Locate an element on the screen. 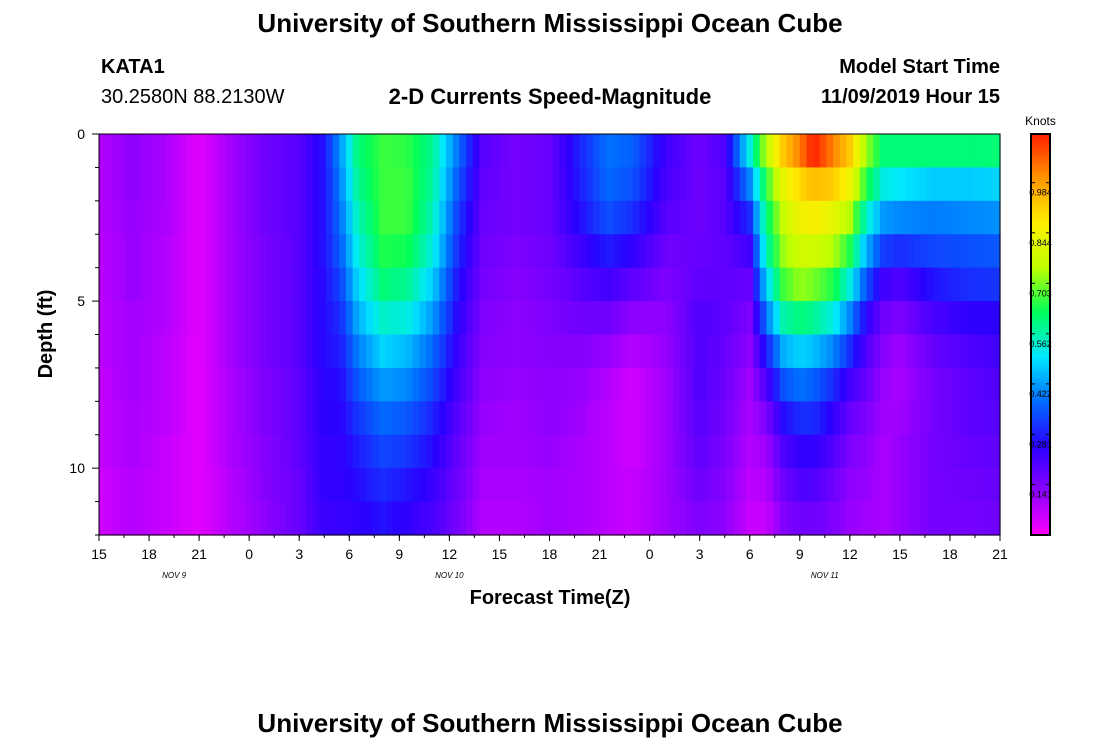 The height and width of the screenshot is (750, 1100). x-tick-label: 15 is located at coordinates (900, 554).